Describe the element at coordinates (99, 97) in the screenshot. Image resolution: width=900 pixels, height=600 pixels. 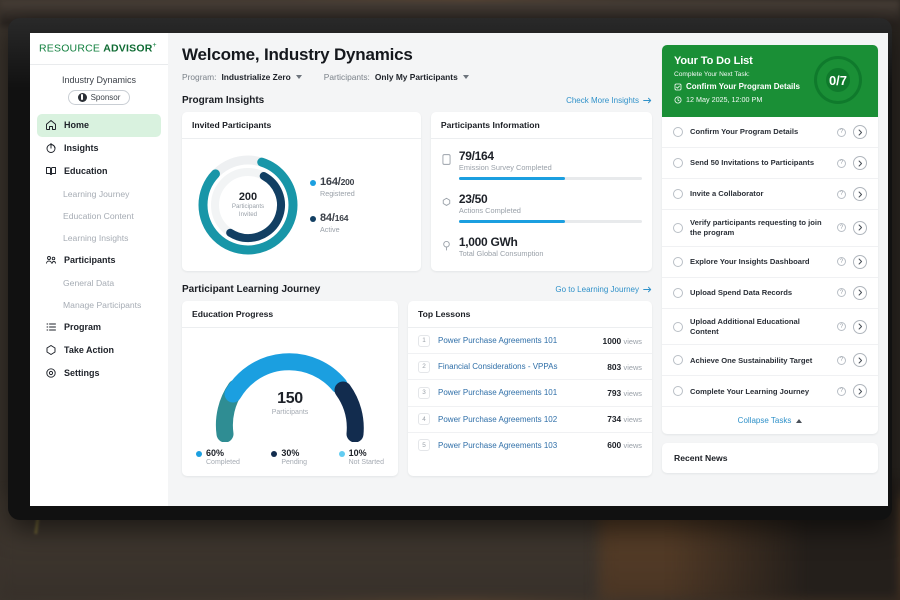
I see `sponsor-badge: Sponsor` at that location.